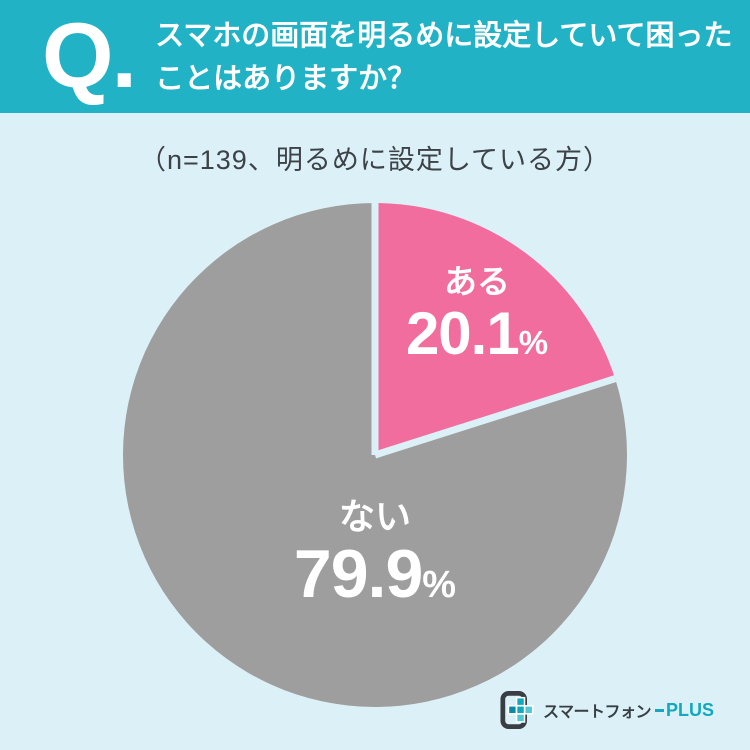  What do you see at coordinates (444, 35) in the screenshot?
I see `question-line-1: スマホの画面を明るめに設定していて困った` at bounding box center [444, 35].